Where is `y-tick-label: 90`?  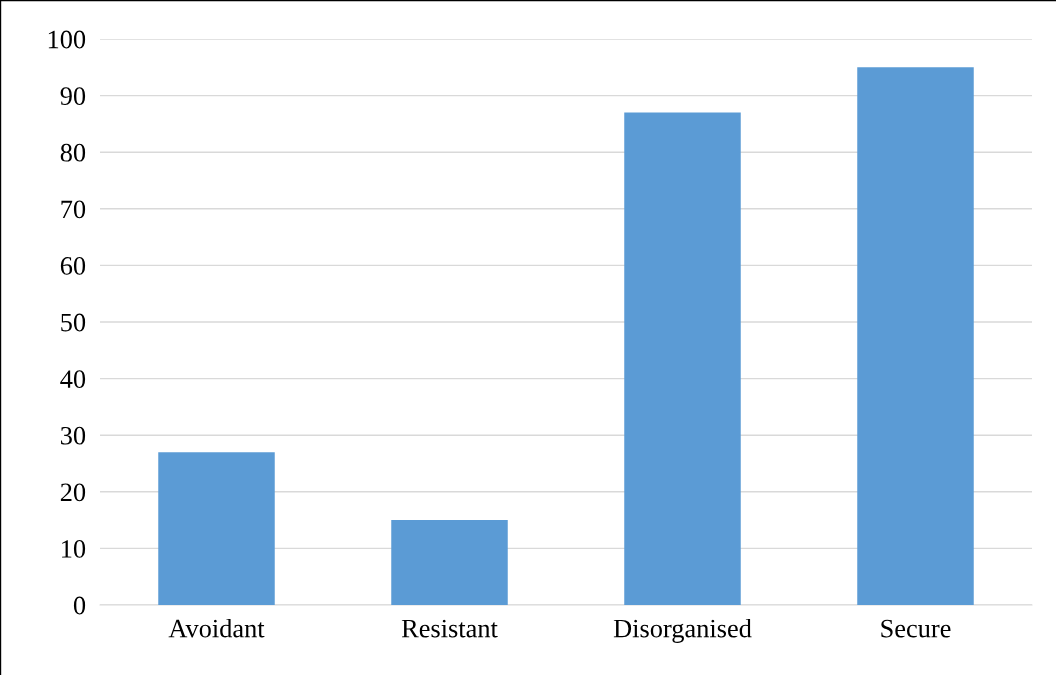
y-tick-label: 90 is located at coordinates (73, 96).